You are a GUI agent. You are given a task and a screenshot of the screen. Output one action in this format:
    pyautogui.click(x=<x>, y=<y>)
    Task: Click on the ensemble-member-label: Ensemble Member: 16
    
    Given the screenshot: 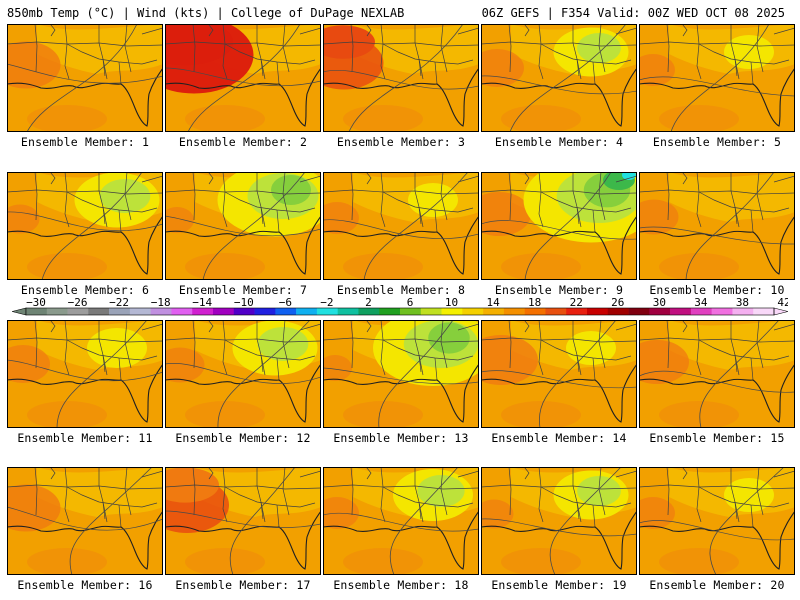 What is the action you would take?
    pyautogui.click(x=85, y=585)
    